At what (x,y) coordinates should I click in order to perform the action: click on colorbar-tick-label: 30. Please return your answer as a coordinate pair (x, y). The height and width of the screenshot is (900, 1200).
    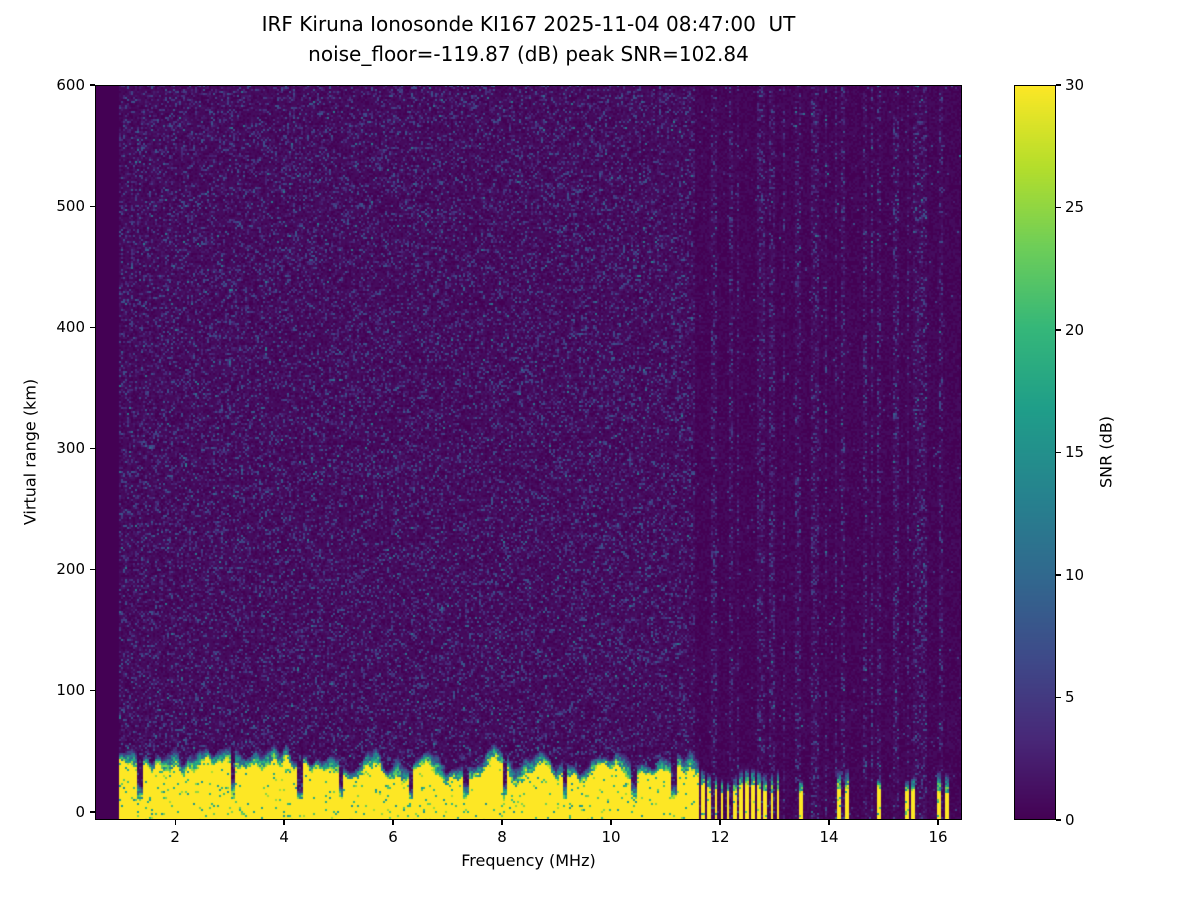
    Looking at the image, I should click on (1075, 84).